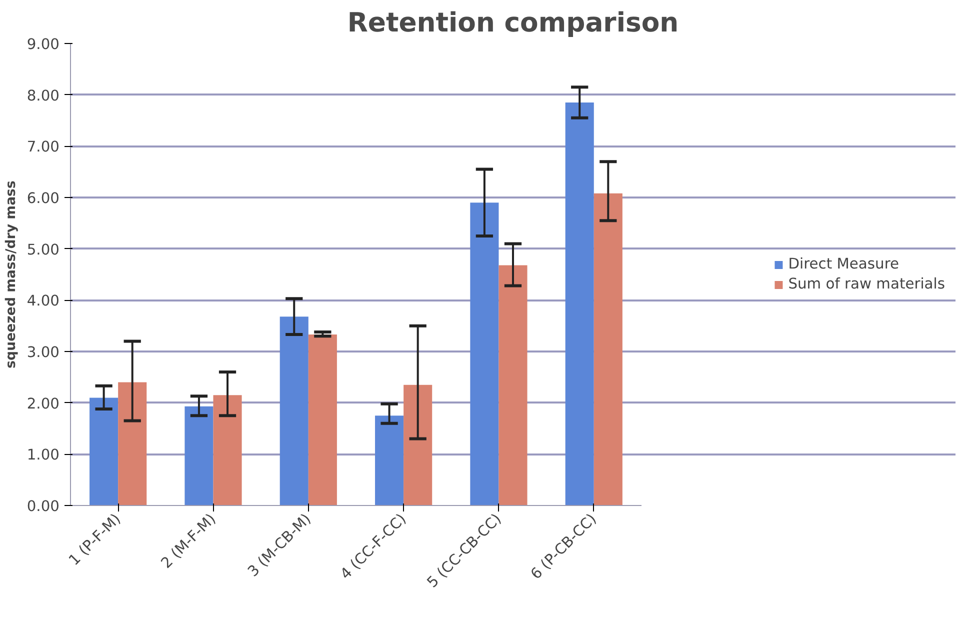 This screenshot has height=618, width=975. Describe the element at coordinates (513, 23) in the screenshot. I see `chart-title: Retention comparison` at that location.